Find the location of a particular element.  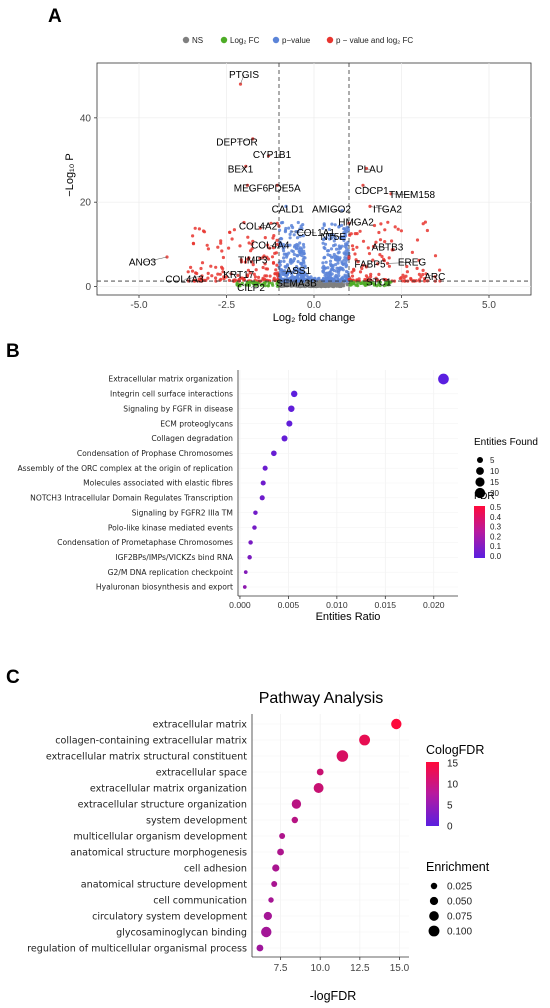

category-c-5: extracellular structure organization is located at coordinates (162, 804).